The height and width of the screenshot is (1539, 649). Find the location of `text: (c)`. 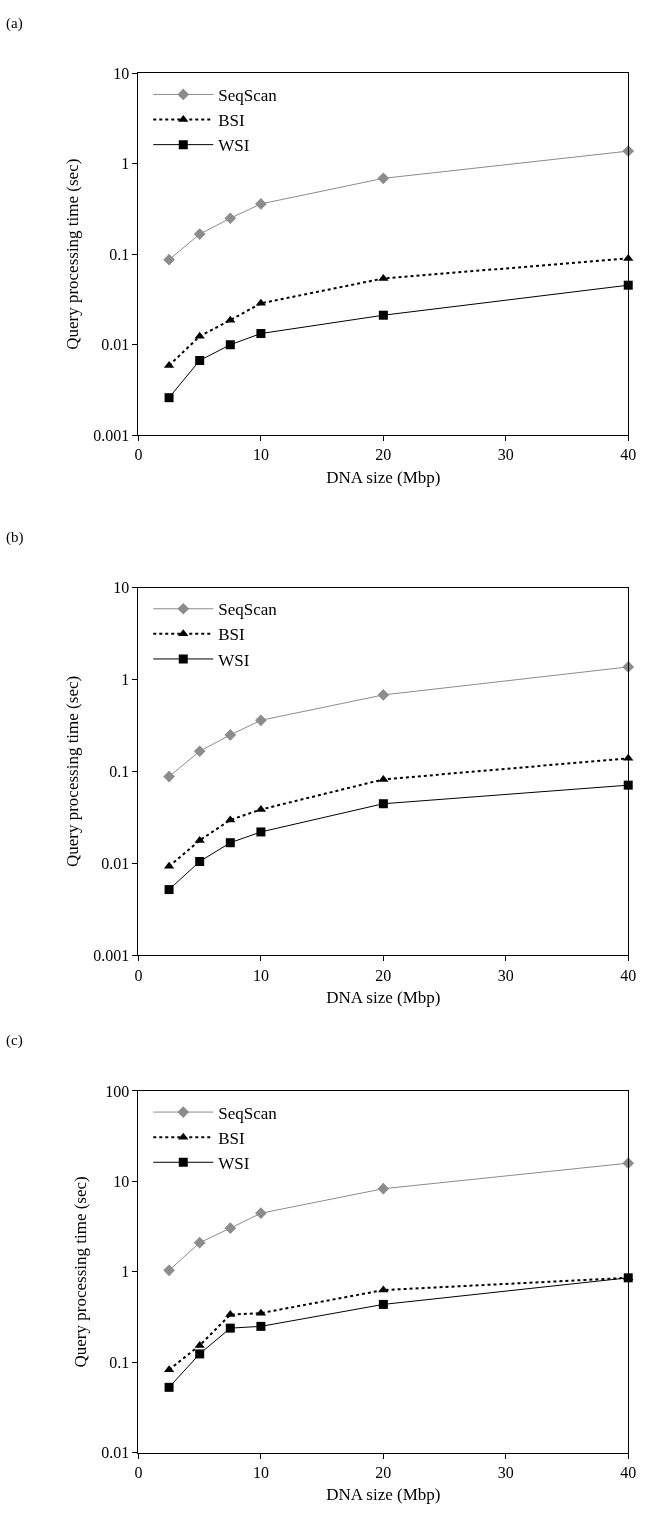

text: (c) is located at coordinates (14, 1040).